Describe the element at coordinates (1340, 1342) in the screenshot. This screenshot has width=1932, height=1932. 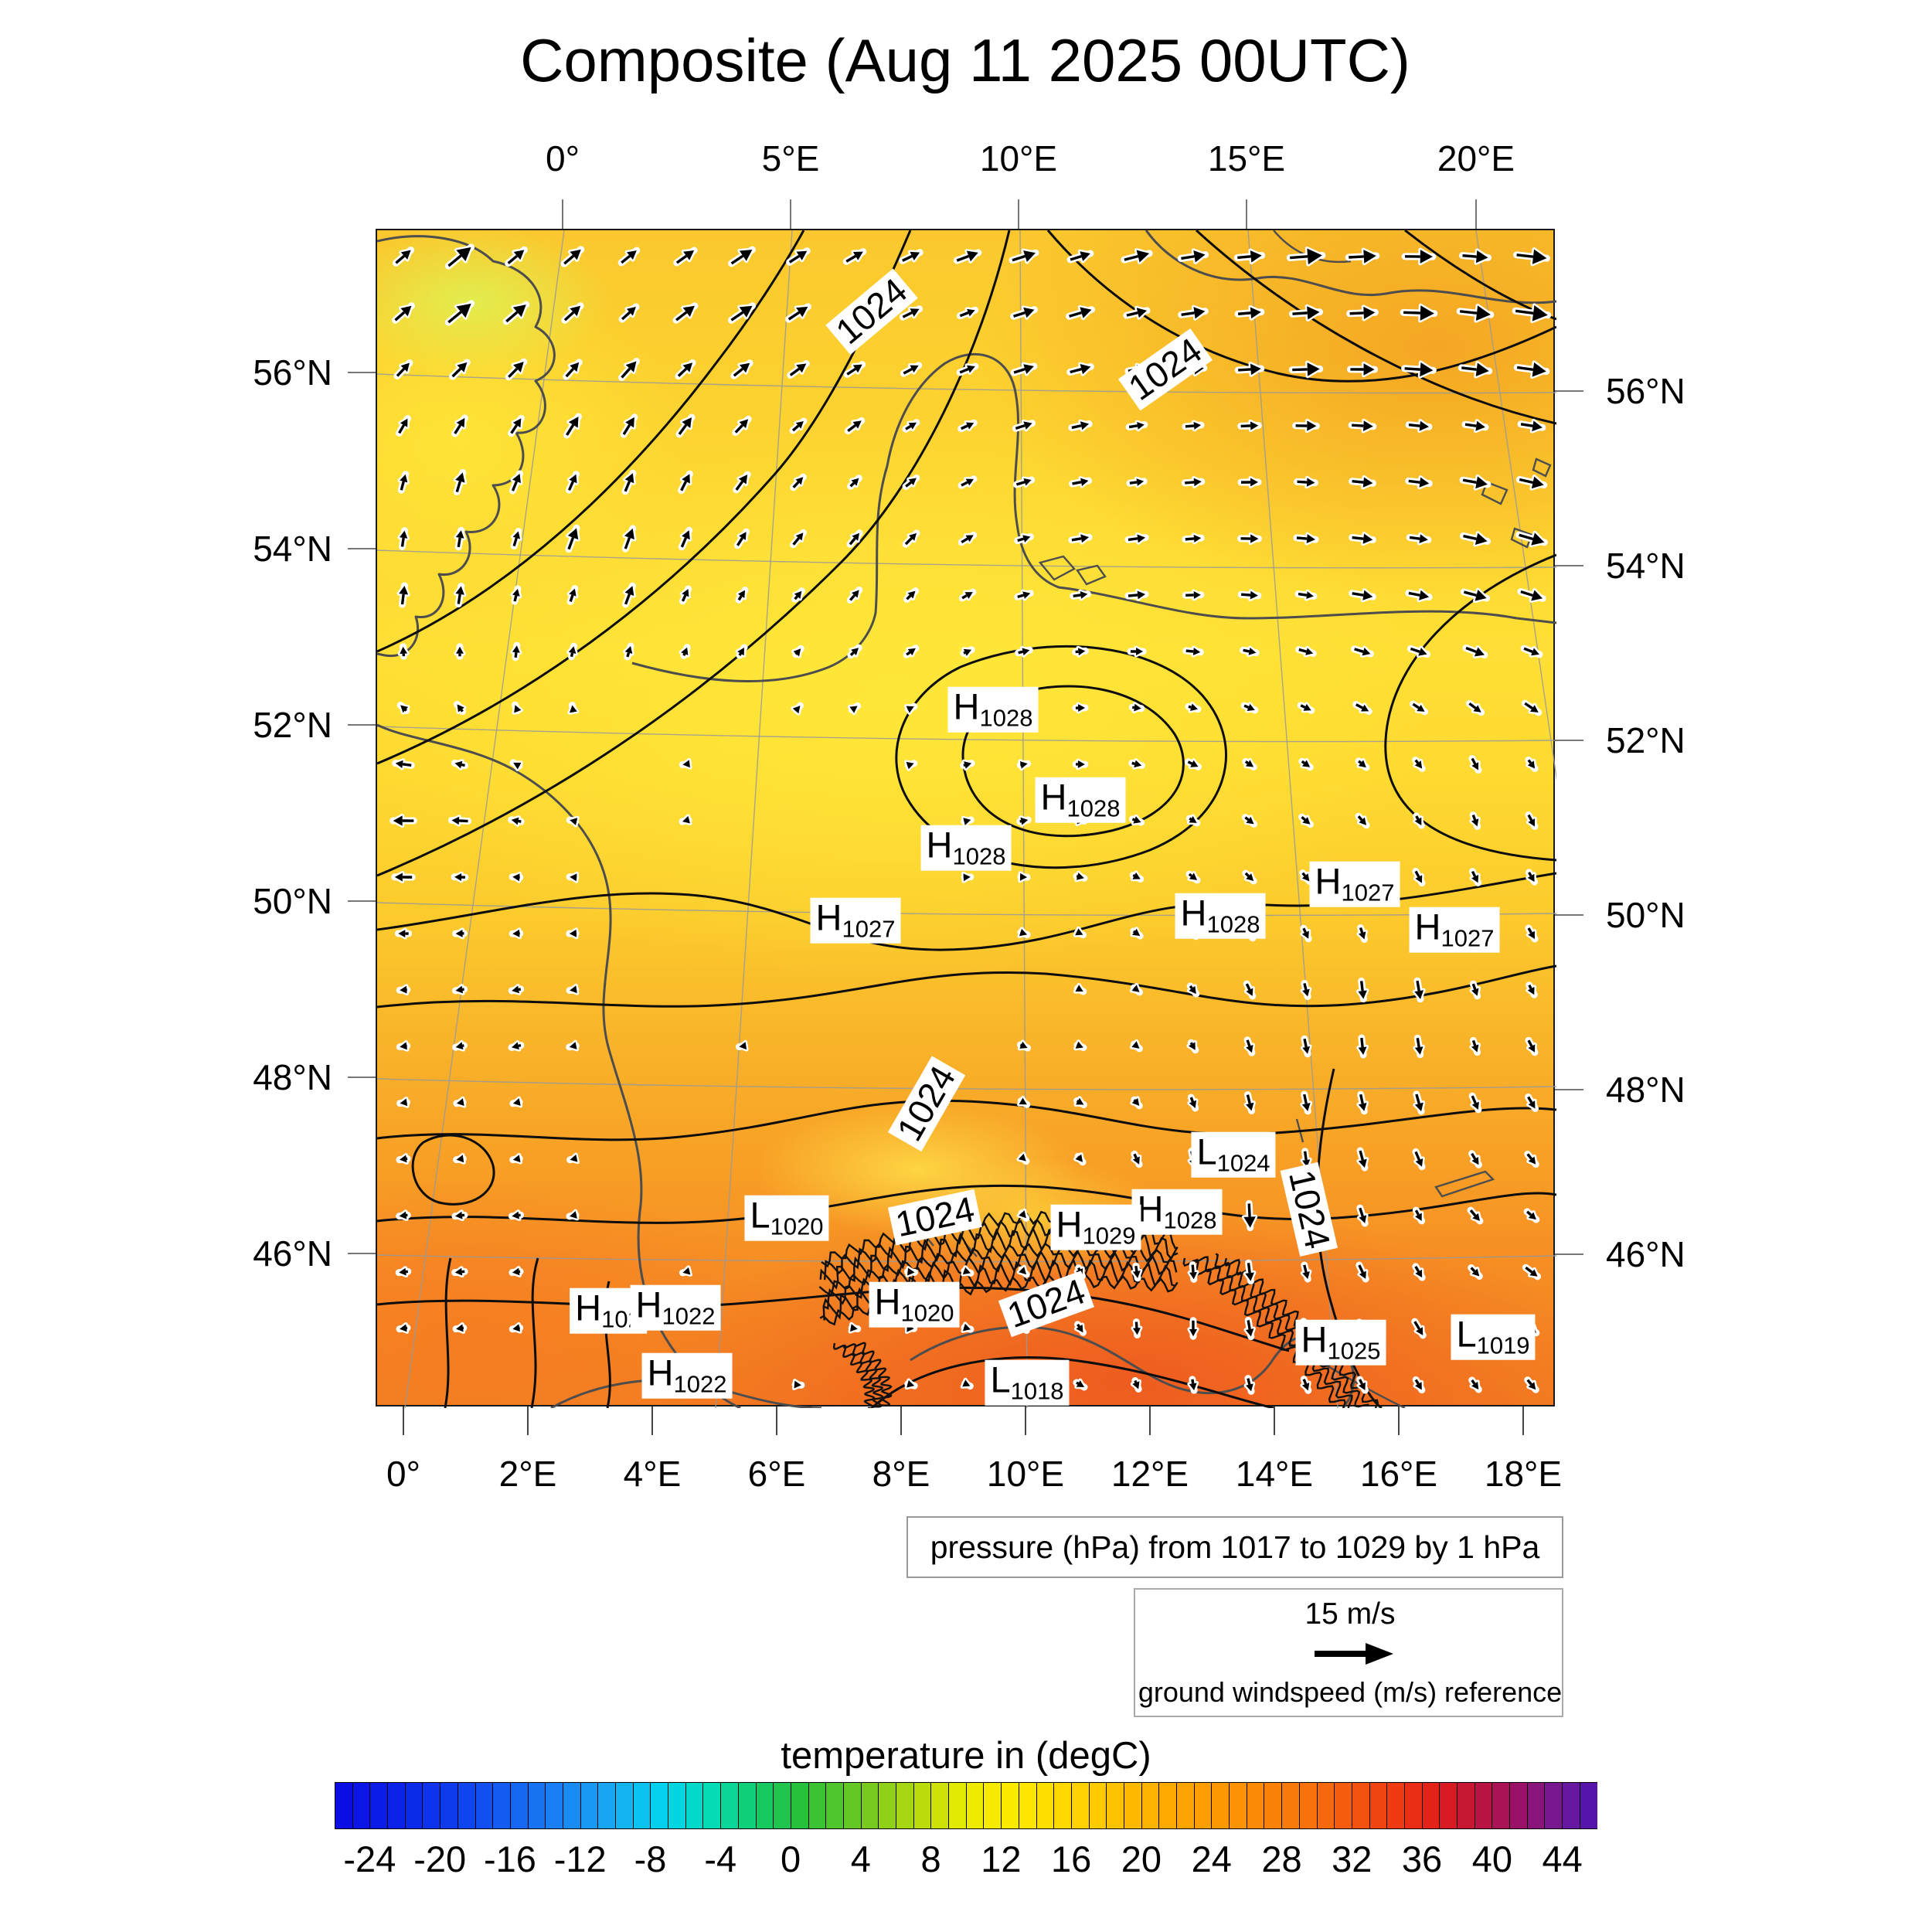
I see `pressure-center-label: H1025` at that location.